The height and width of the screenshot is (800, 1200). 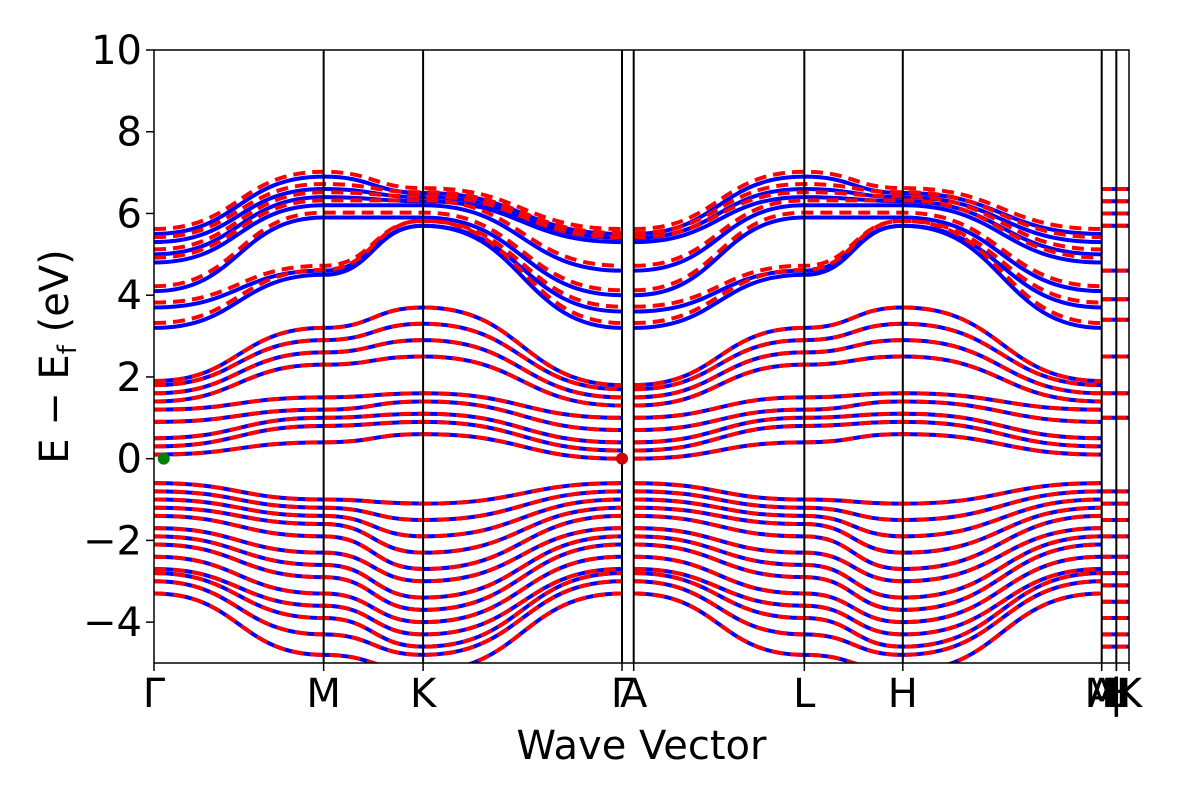 I want to click on y-axis-label: E − Ef (eV), so click(x=57, y=356).